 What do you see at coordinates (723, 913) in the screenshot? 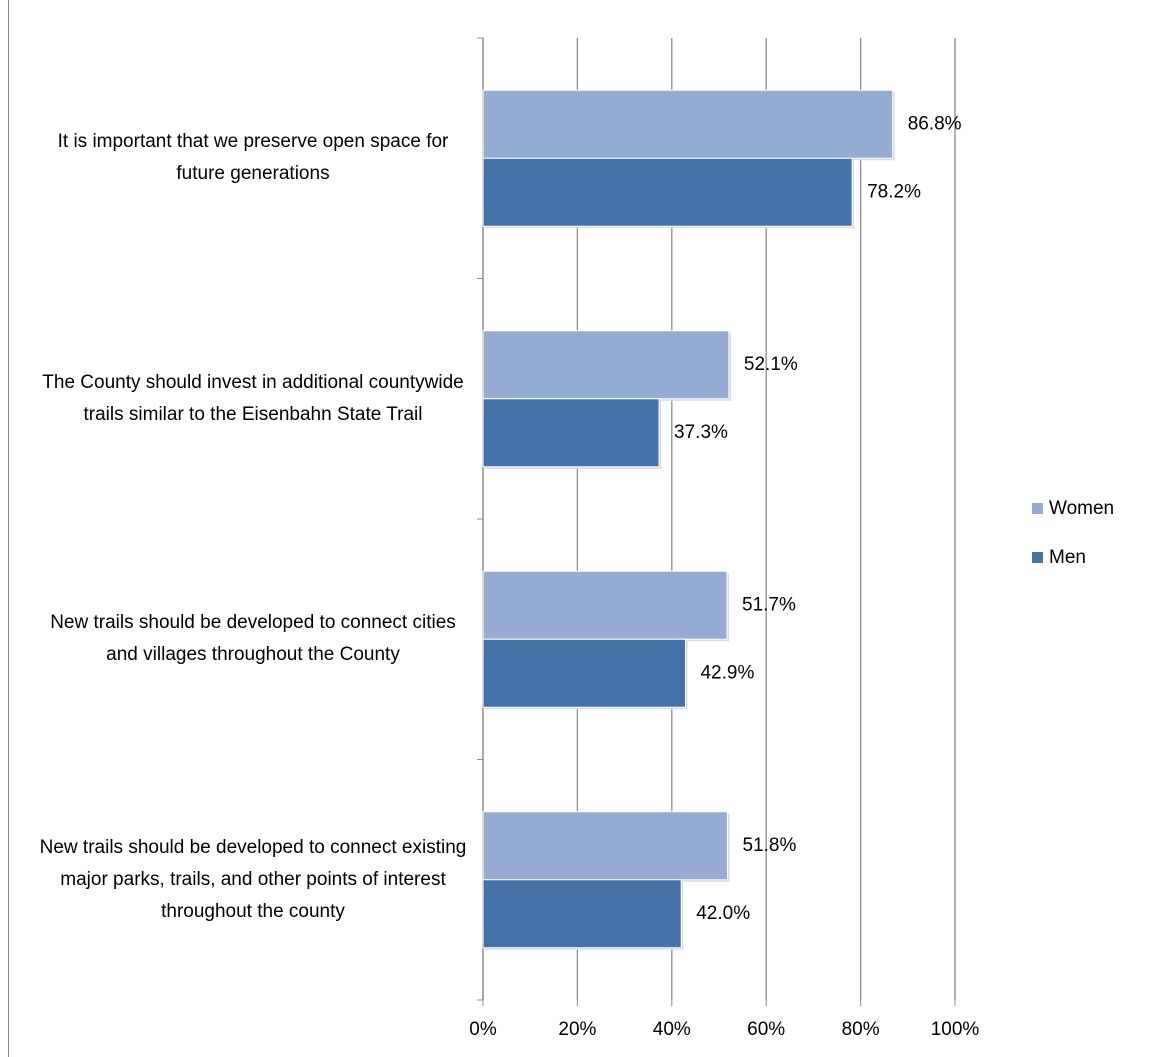
I see `value-label: 42.0%` at bounding box center [723, 913].